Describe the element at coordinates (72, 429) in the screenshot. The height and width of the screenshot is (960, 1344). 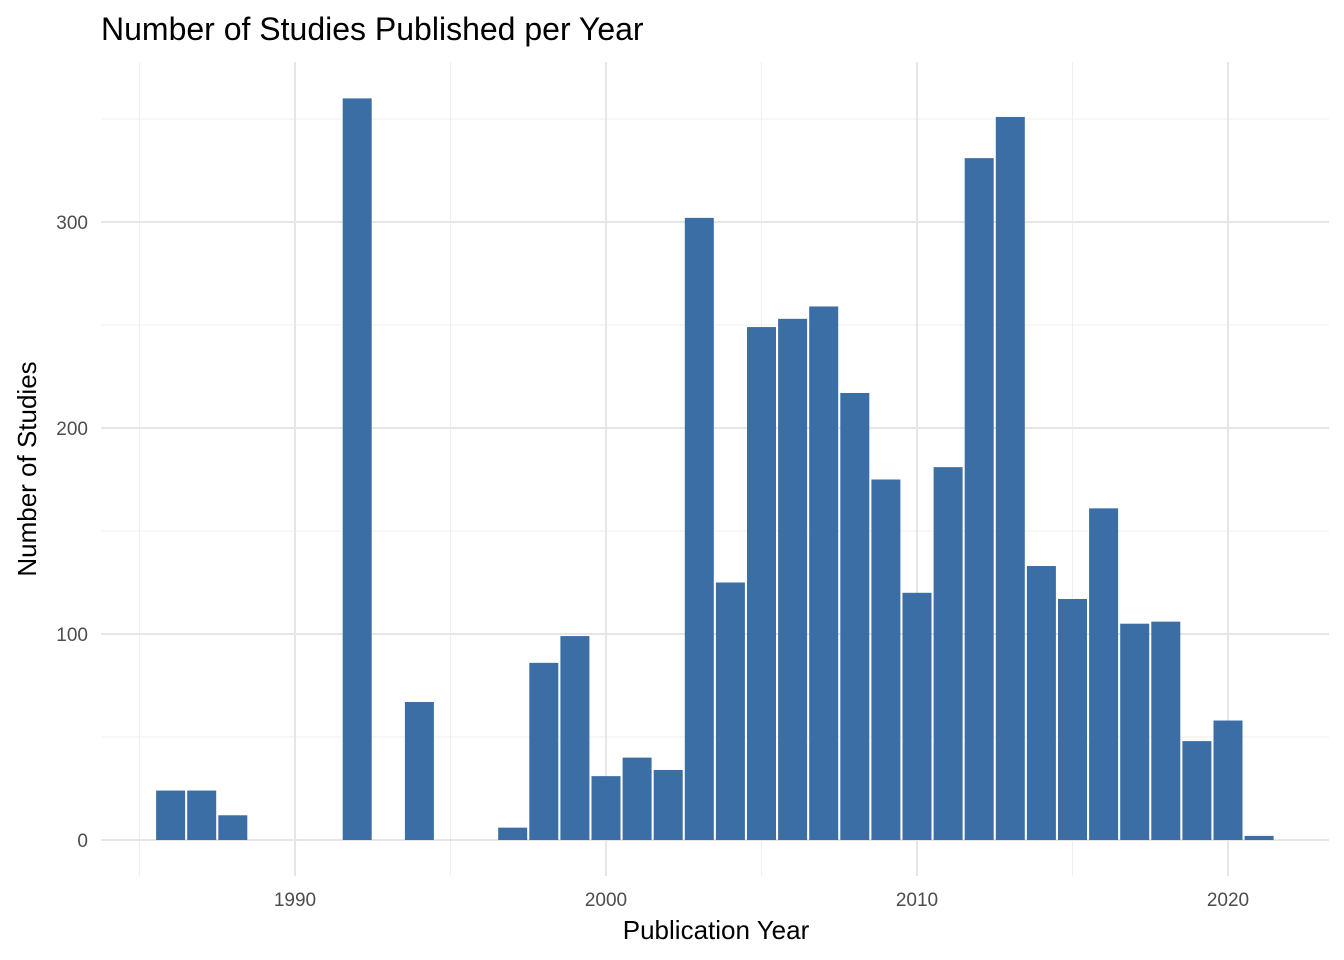
I see `y-tick-label: 200` at that location.